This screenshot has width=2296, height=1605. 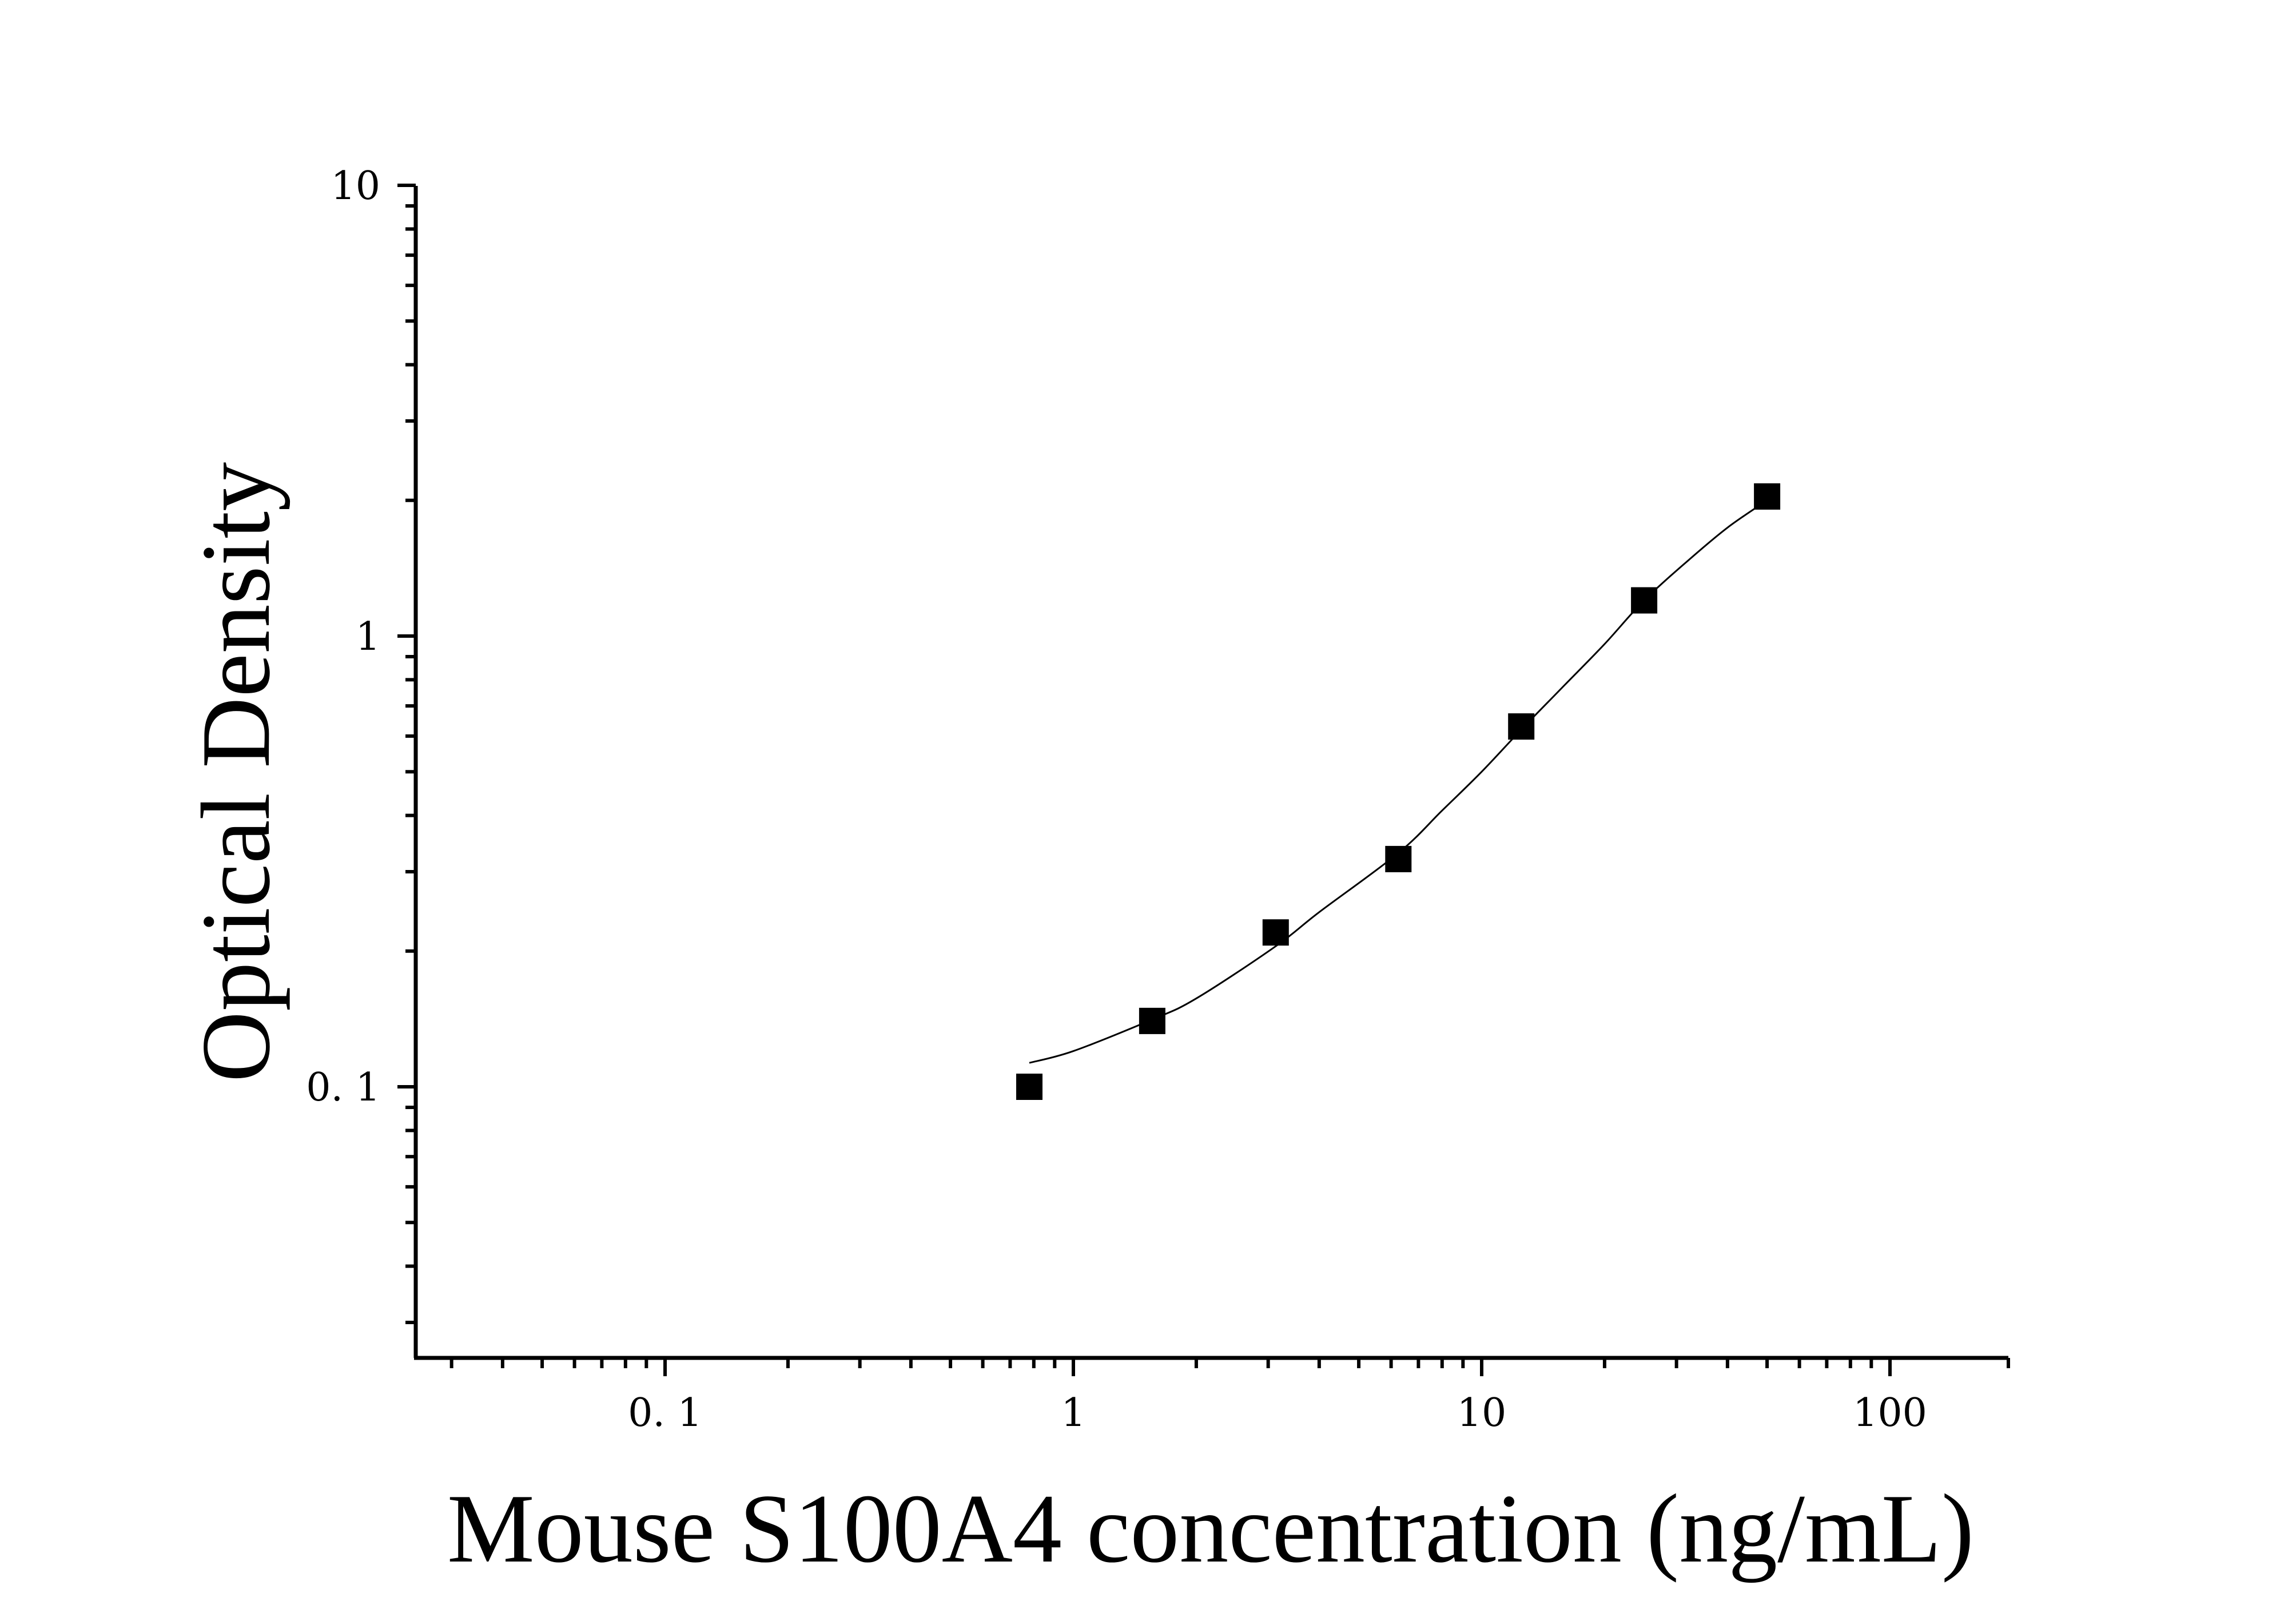 I want to click on x-tick-label: 10, so click(x=1482, y=1413).